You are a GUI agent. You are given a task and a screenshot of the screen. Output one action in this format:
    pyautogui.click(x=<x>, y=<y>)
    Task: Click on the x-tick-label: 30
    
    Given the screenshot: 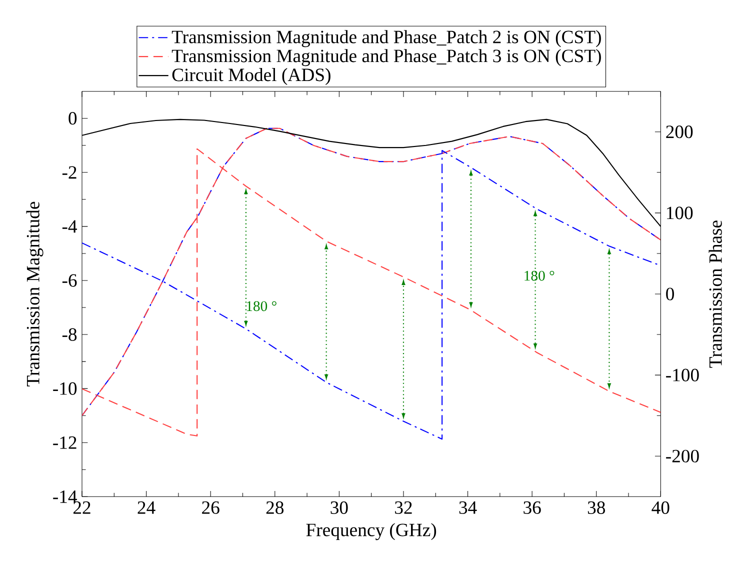 What is the action you would take?
    pyautogui.click(x=339, y=508)
    